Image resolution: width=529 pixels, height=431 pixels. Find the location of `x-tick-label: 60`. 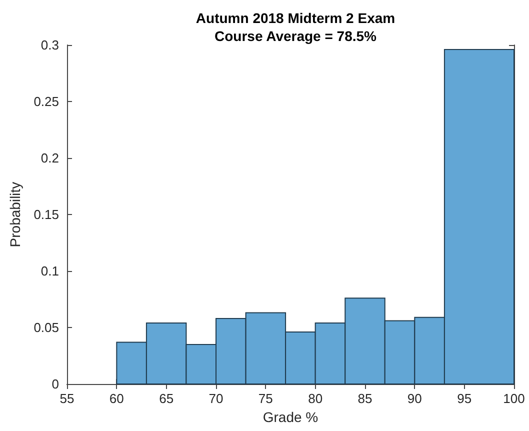

x-tick-label: 60 is located at coordinates (116, 398).